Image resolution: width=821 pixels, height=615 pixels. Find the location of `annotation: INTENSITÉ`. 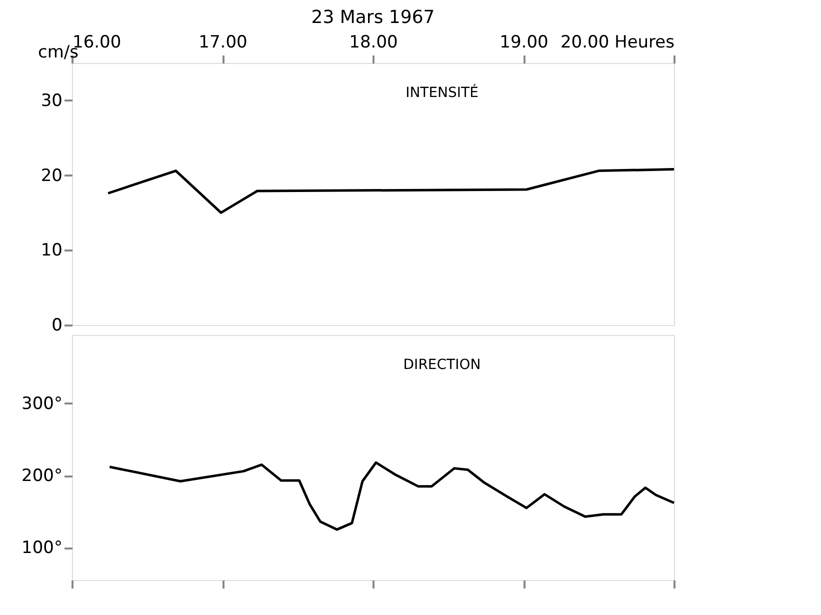

annotation: INTENSITÉ is located at coordinates (442, 92).